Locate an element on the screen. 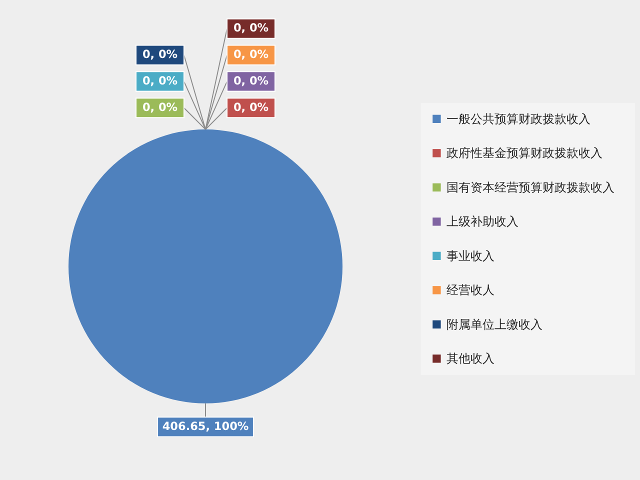 This screenshot has width=640, height=480. legend-label: 国有资本经营预算财政拨款收入 is located at coordinates (530, 187).